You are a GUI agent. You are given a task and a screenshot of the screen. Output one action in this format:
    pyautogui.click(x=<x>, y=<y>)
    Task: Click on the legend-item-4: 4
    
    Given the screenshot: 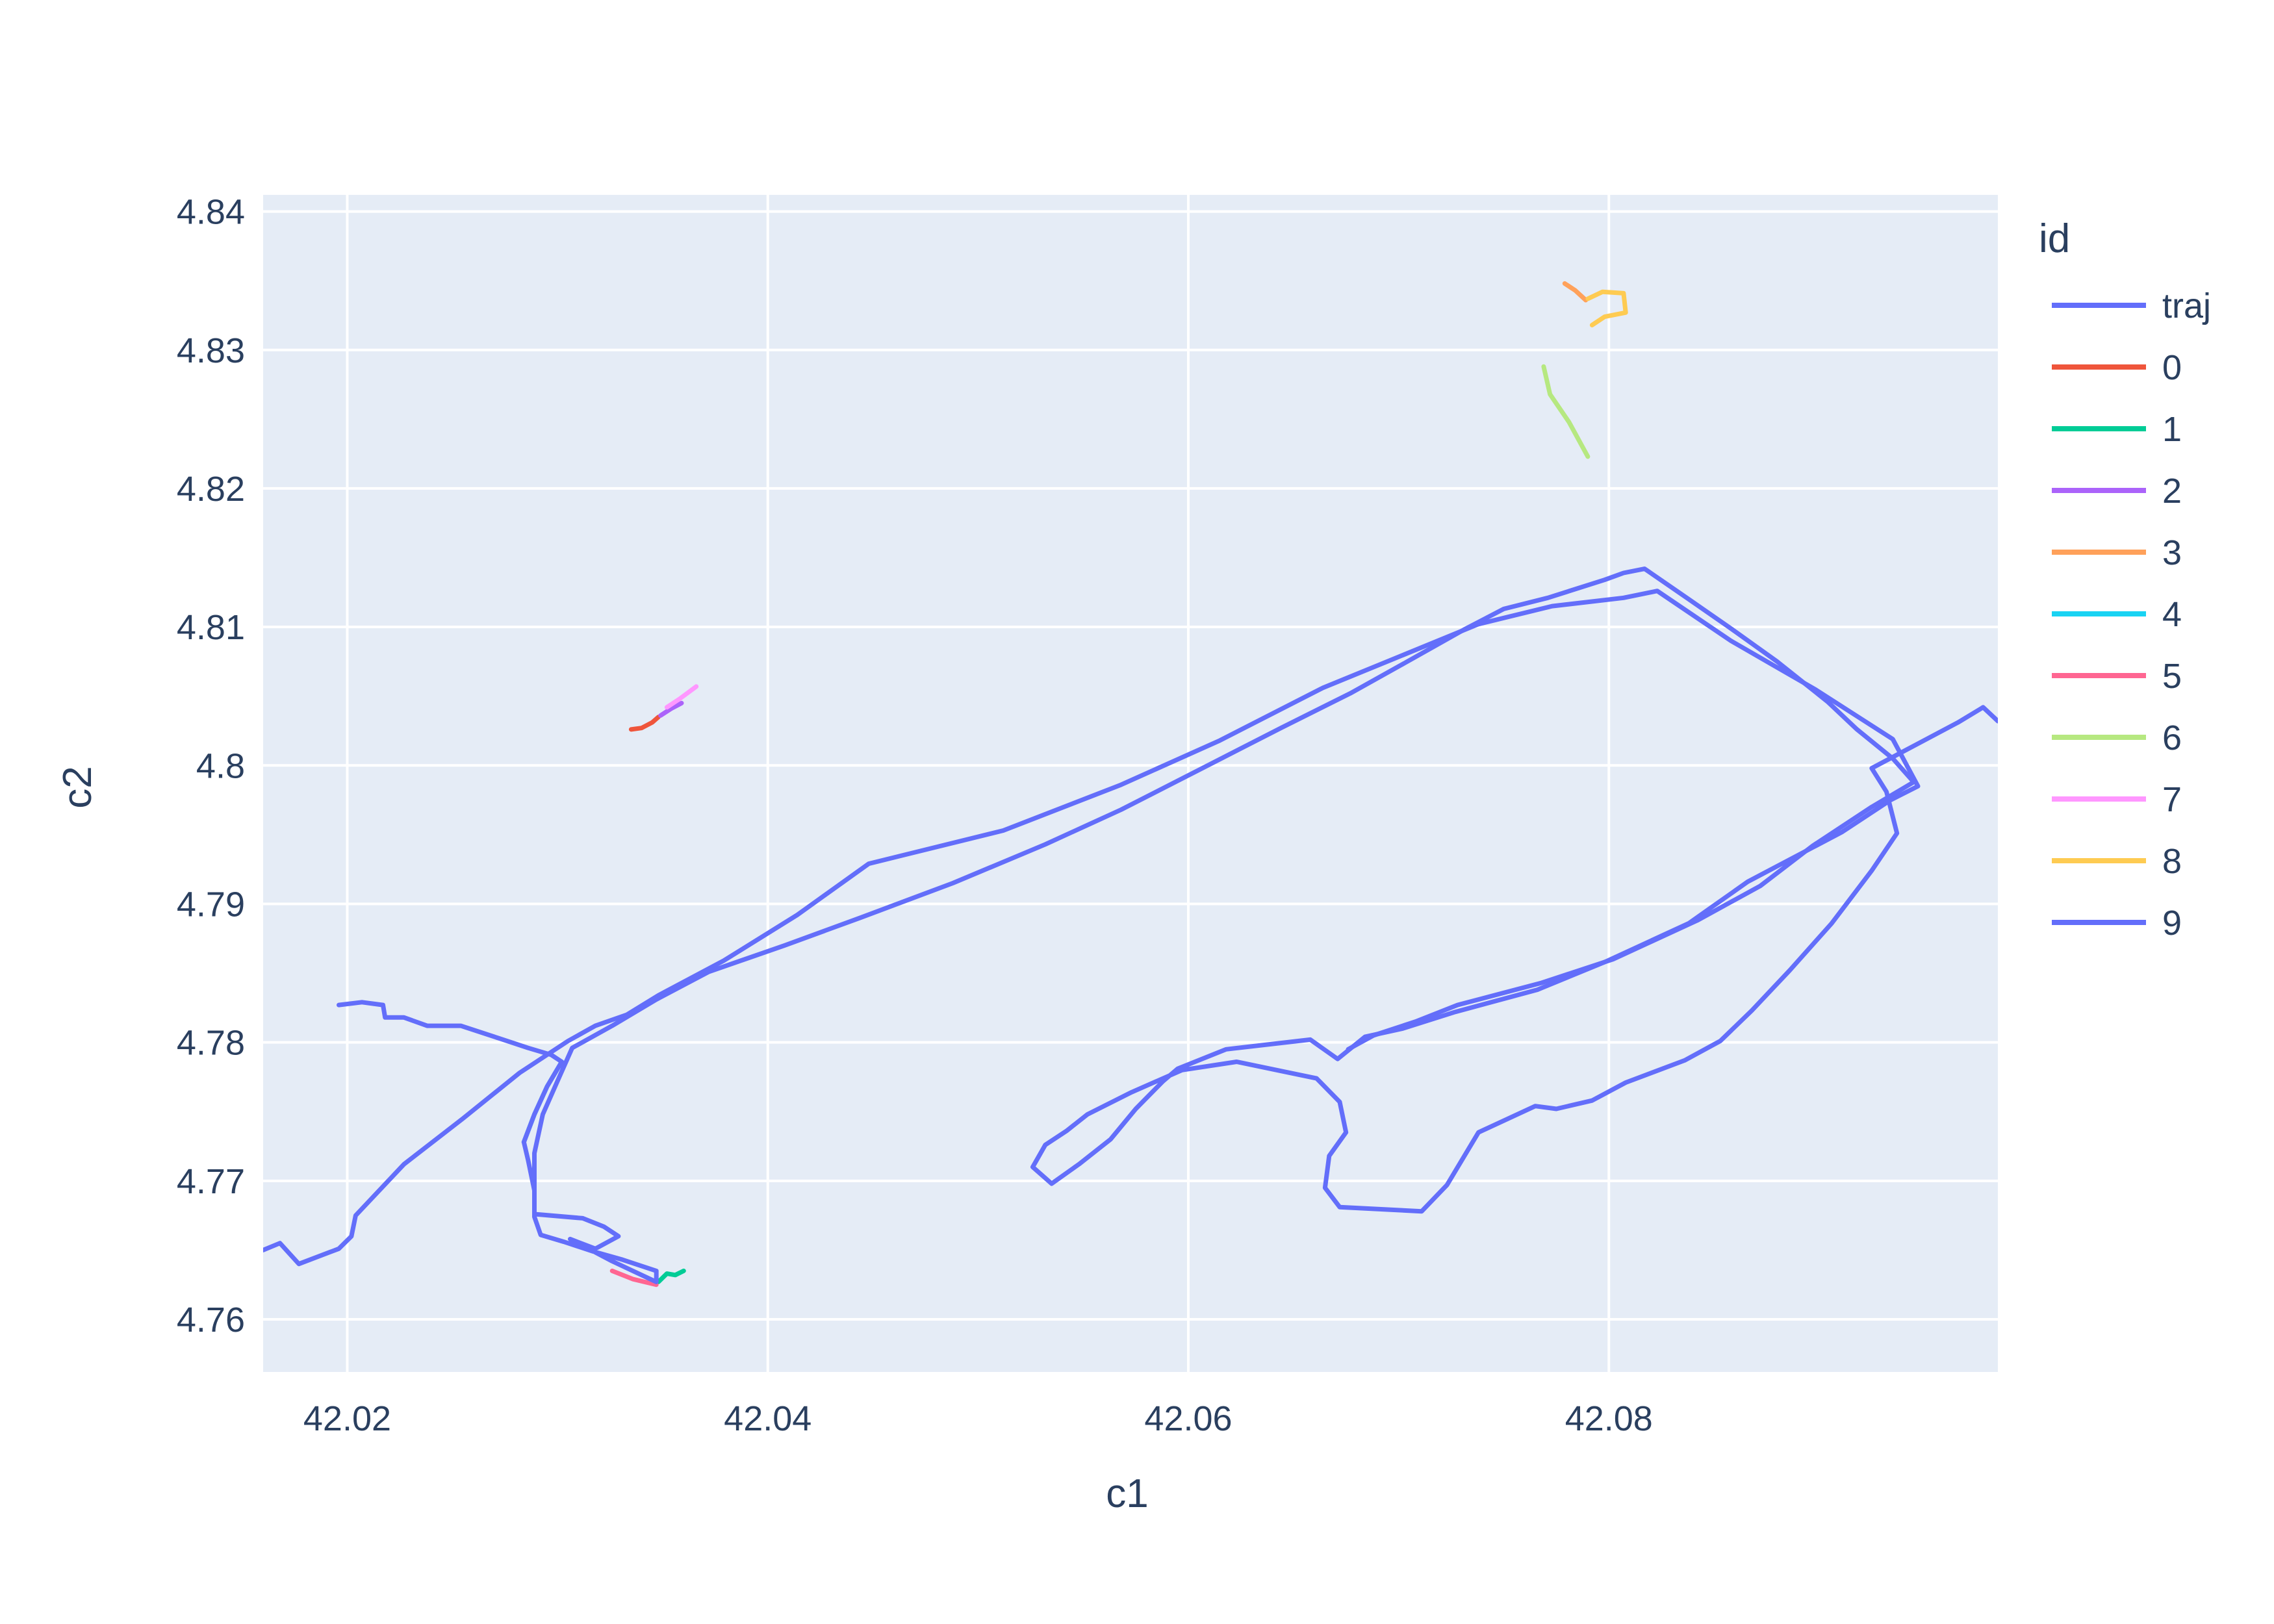 What is the action you would take?
    pyautogui.click(x=2117, y=614)
    